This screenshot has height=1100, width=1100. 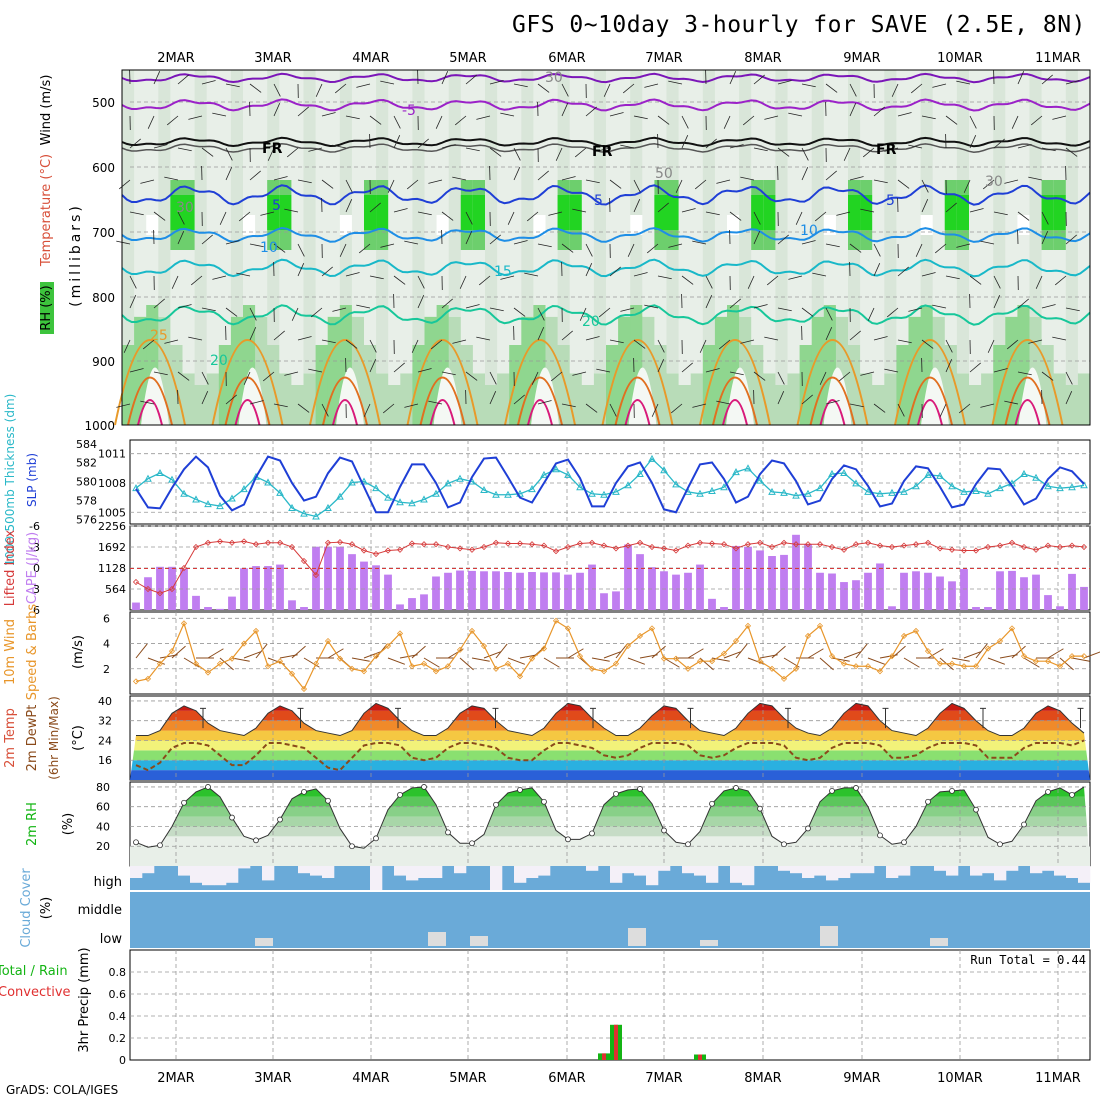 I want to click on wind10-axis-label-2: Speed & Barbs, so click(x=32, y=652).